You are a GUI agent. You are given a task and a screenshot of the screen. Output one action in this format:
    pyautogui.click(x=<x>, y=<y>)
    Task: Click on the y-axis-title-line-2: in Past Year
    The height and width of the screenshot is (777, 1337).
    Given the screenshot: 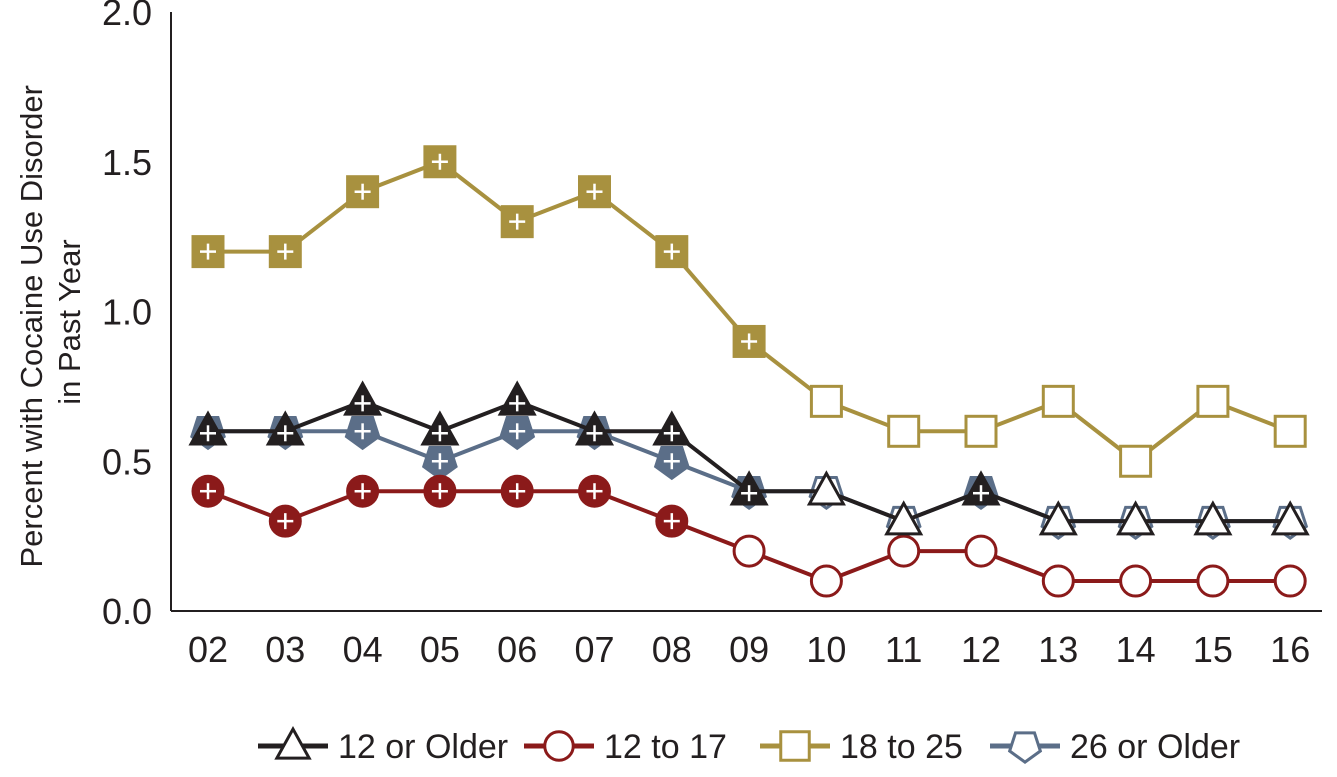 What is the action you would take?
    pyautogui.click(x=69, y=321)
    